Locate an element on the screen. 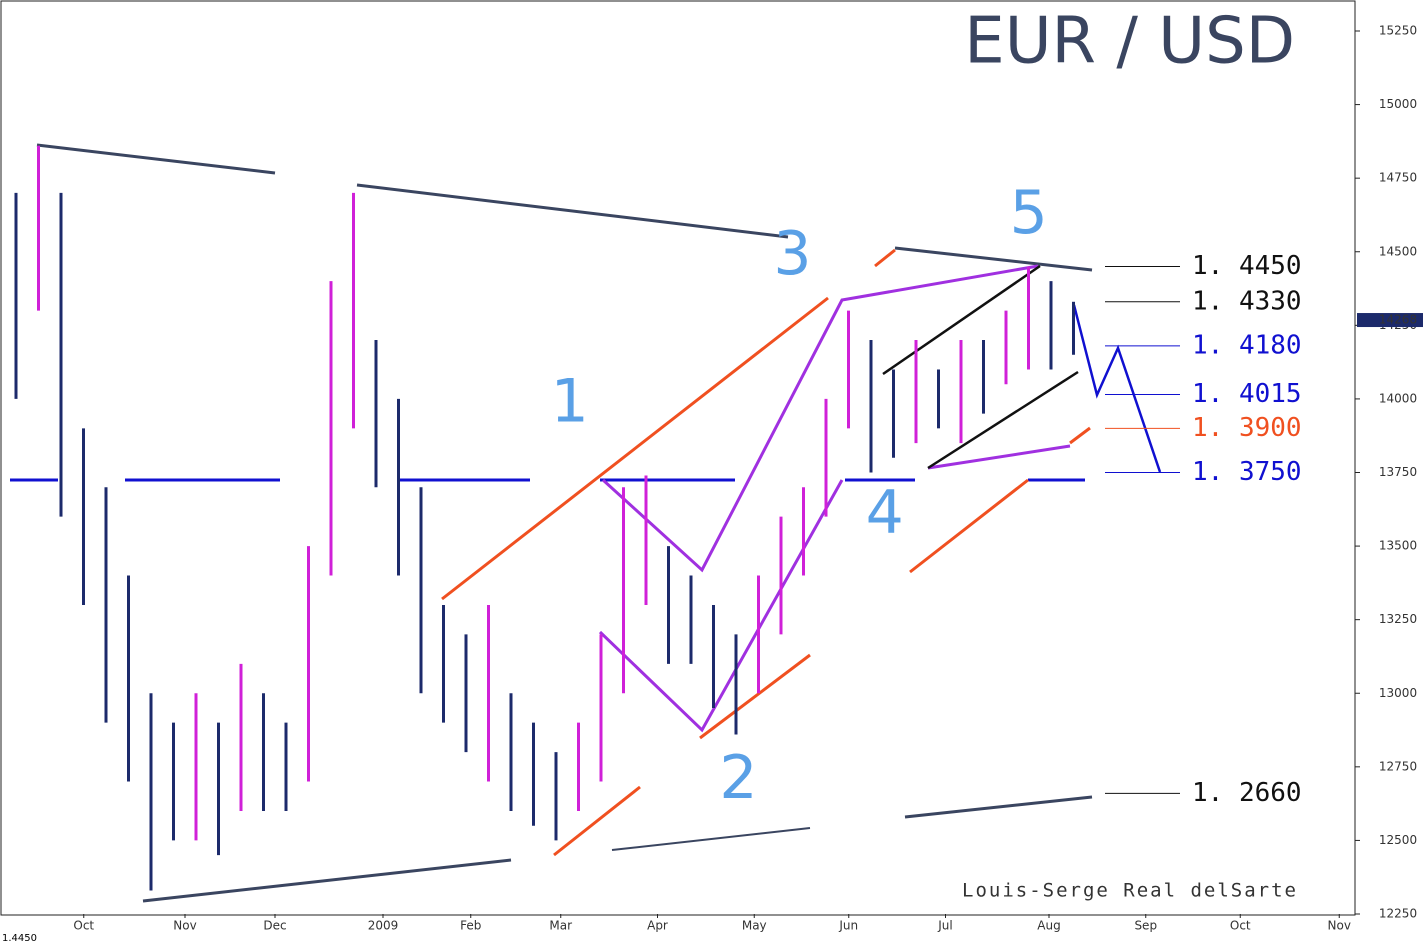 Image resolution: width=1425 pixels, height=944 pixels. wave-label: 1 is located at coordinates (570, 401).